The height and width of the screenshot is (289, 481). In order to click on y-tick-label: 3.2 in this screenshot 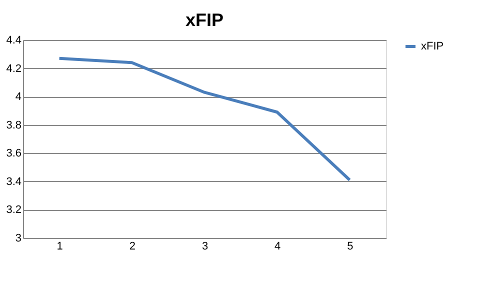, I will do `click(14, 210)`.